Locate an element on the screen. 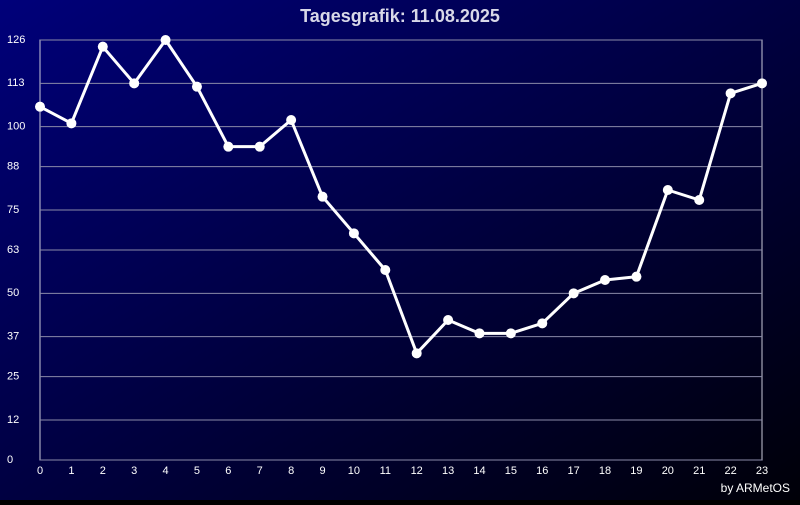 This screenshot has width=800, height=505. x-tick-label: 13 is located at coordinates (448, 471).